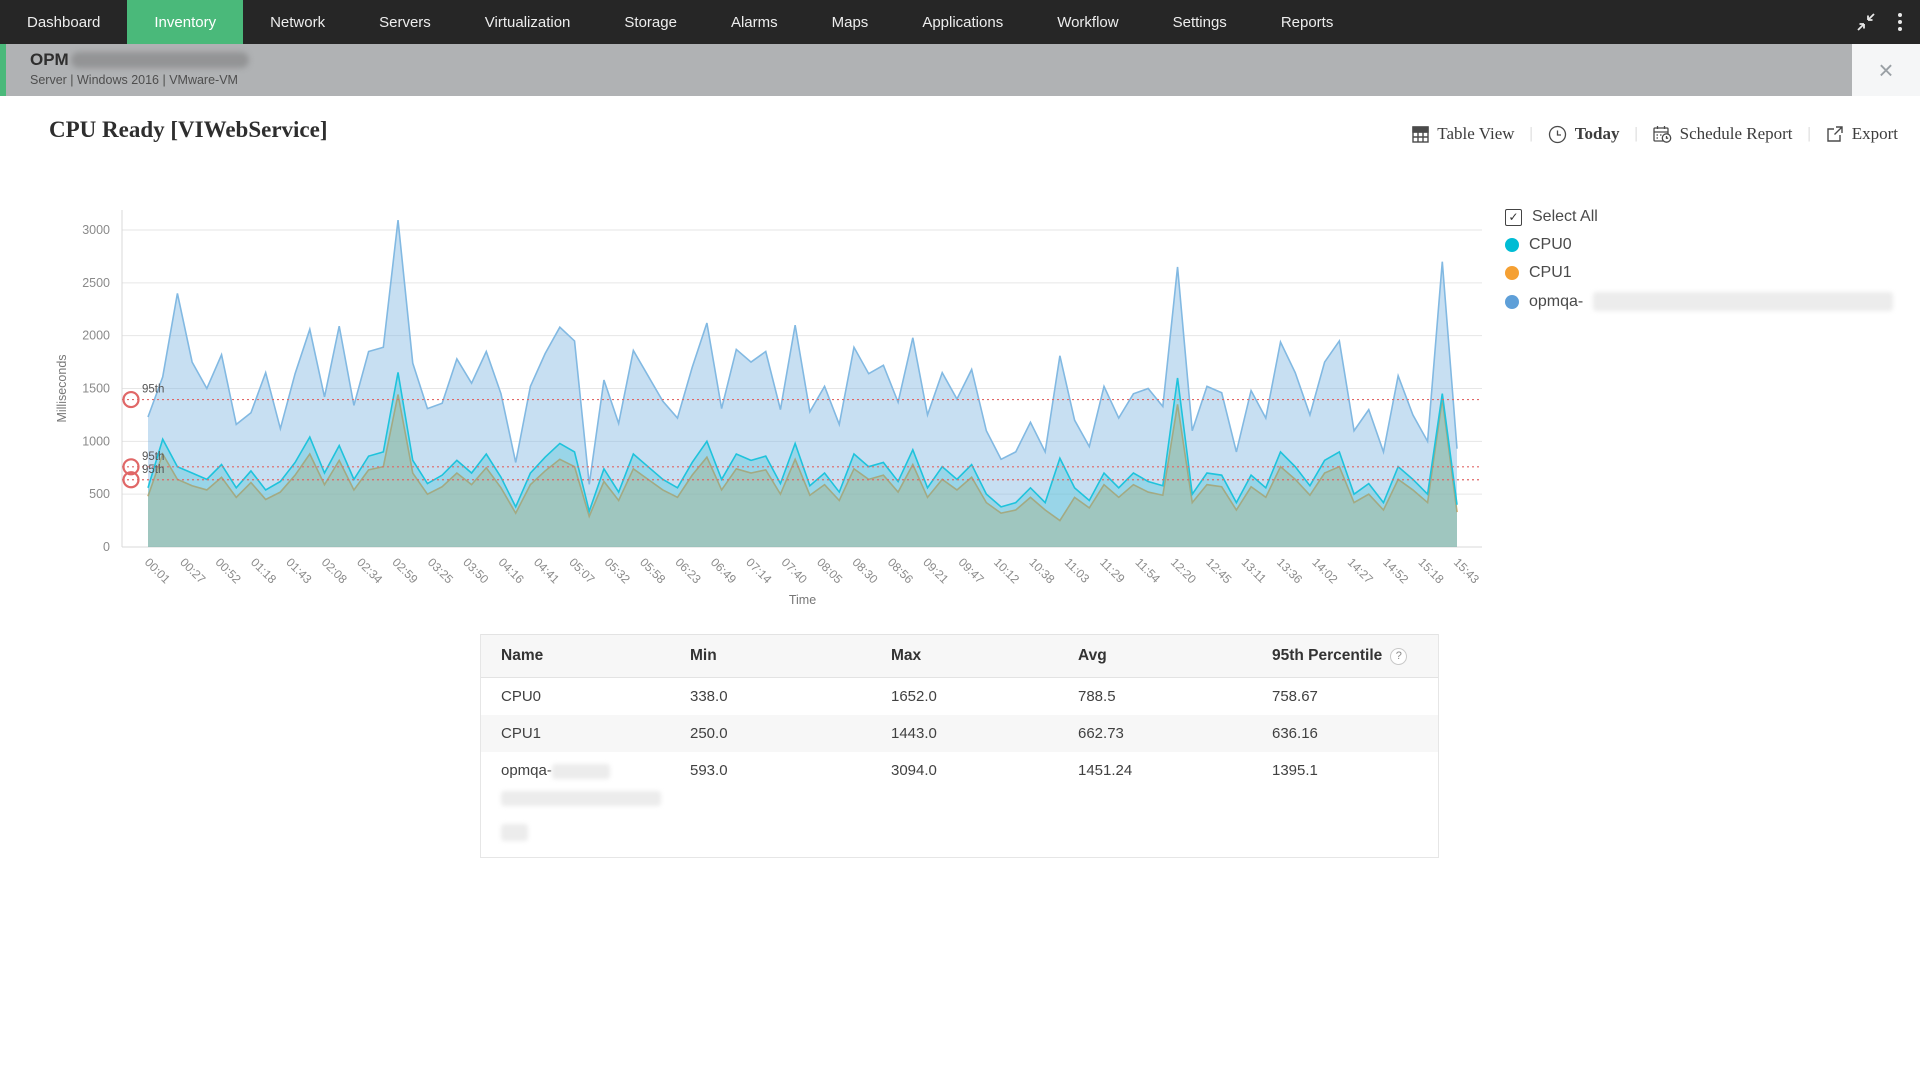 Image resolution: width=1920 pixels, height=1080 pixels. What do you see at coordinates (157, 570) in the screenshot?
I see `svg-text: 00:01` at bounding box center [157, 570].